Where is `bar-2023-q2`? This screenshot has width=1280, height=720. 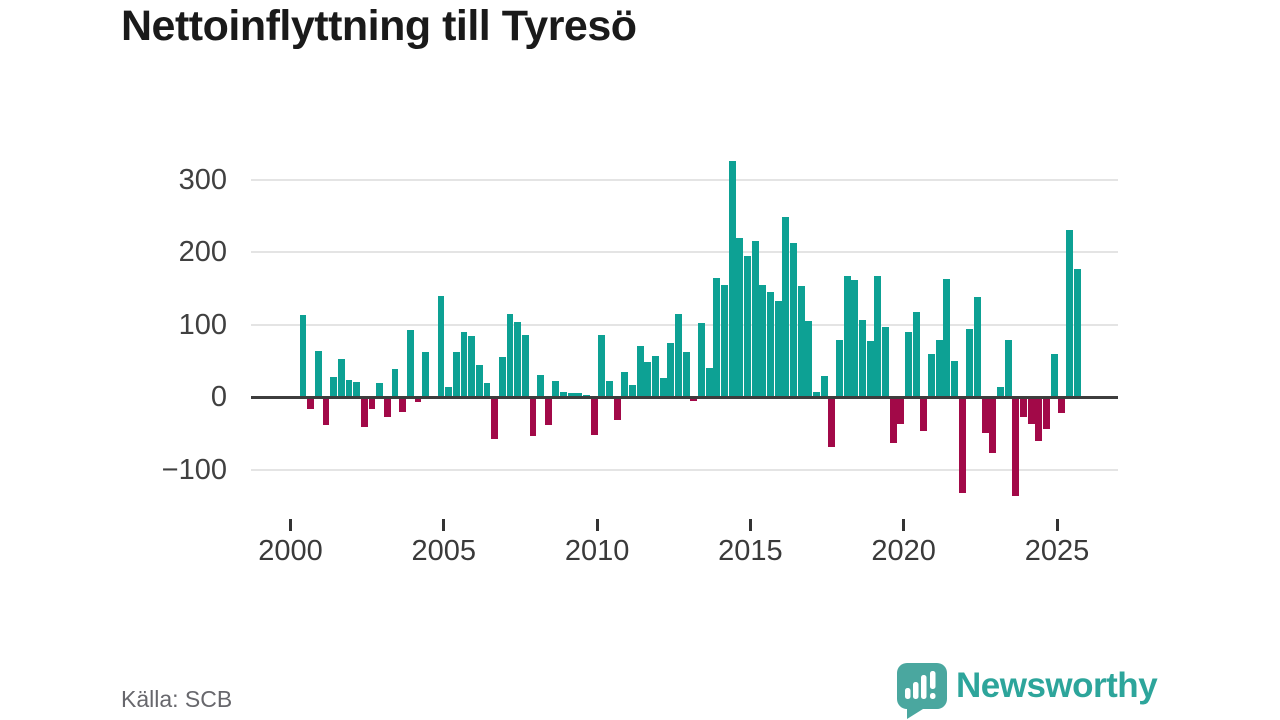 bar-2023-q2 is located at coordinates (1008, 368).